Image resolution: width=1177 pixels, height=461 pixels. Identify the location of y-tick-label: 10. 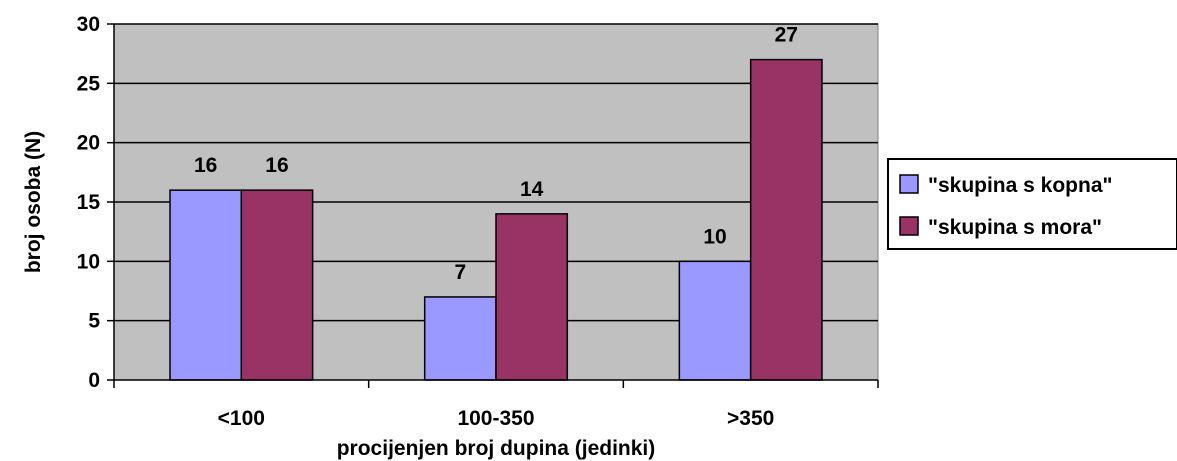
(88, 261).